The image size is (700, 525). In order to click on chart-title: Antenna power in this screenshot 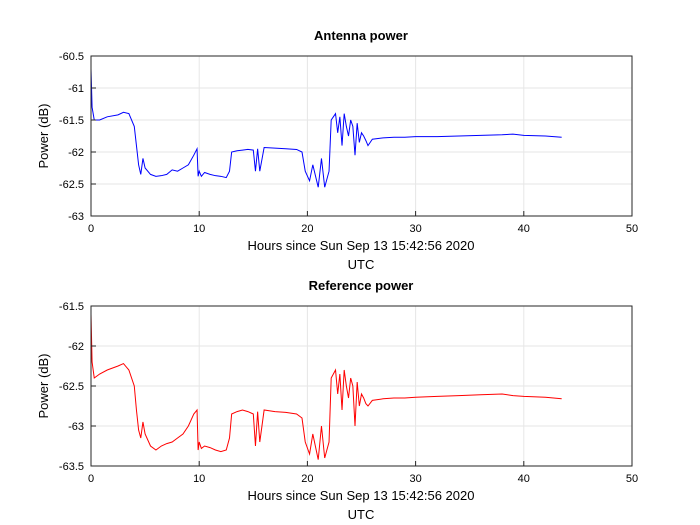, I will do `click(361, 35)`.